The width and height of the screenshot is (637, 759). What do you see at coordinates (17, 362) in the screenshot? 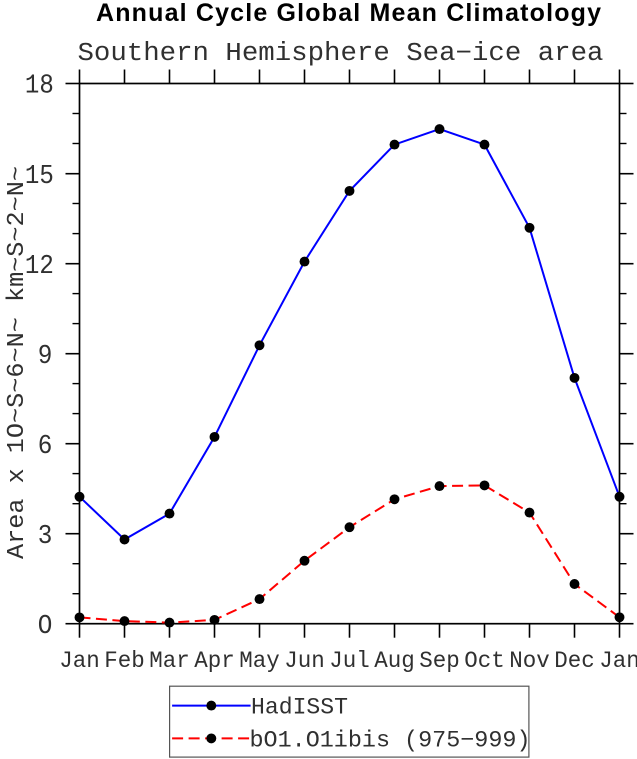
I see `svg-text: Area x 1O~S~6~N~ km~S~2~N~` at bounding box center [17, 362].